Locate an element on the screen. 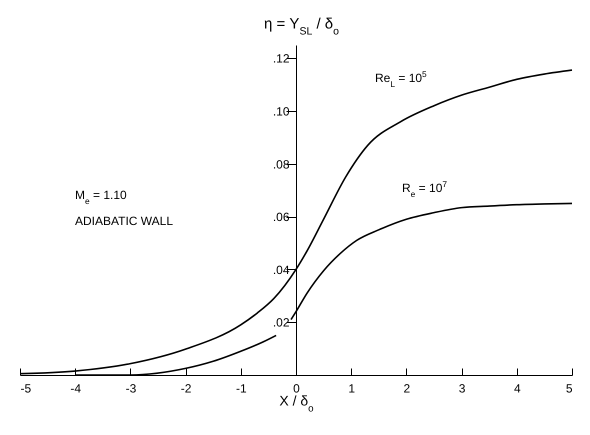 The width and height of the screenshot is (590, 435). x-tick-label: -4 is located at coordinates (76, 389).